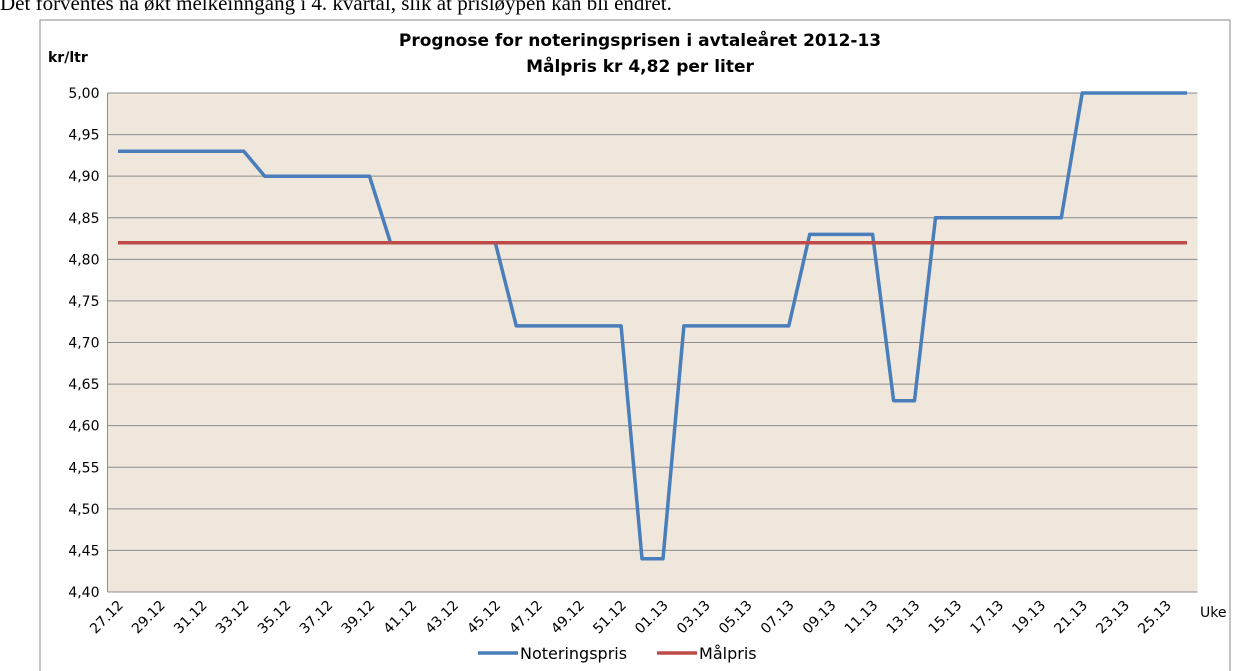  What do you see at coordinates (68, 58) in the screenshot?
I see `y-axis-label: kr/ltr` at bounding box center [68, 58].